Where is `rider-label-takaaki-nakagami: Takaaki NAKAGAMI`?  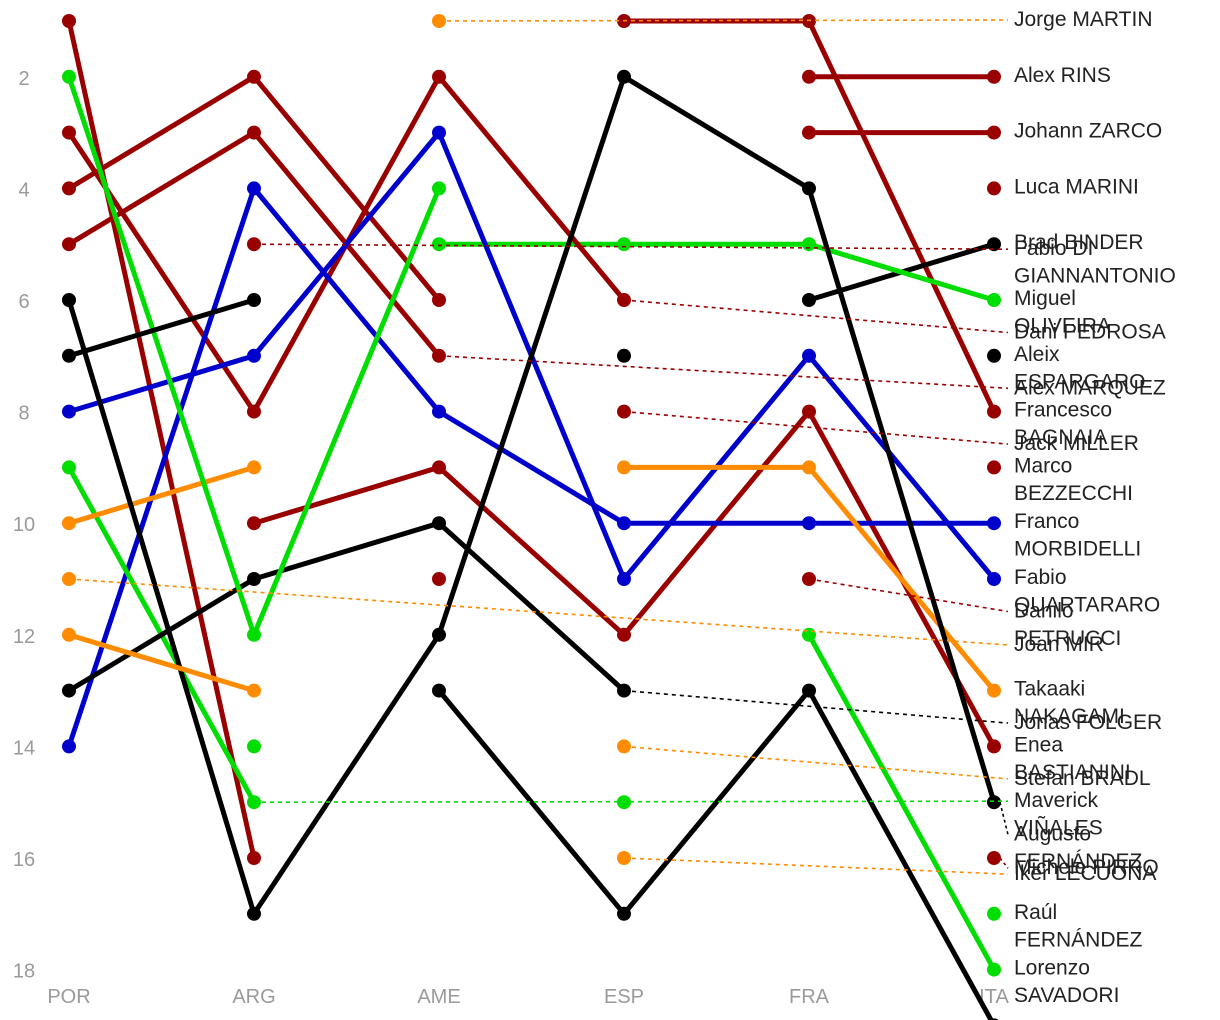 rider-label-takaaki-nakagami: Takaaki NAKAGAMI is located at coordinates (1069, 703).